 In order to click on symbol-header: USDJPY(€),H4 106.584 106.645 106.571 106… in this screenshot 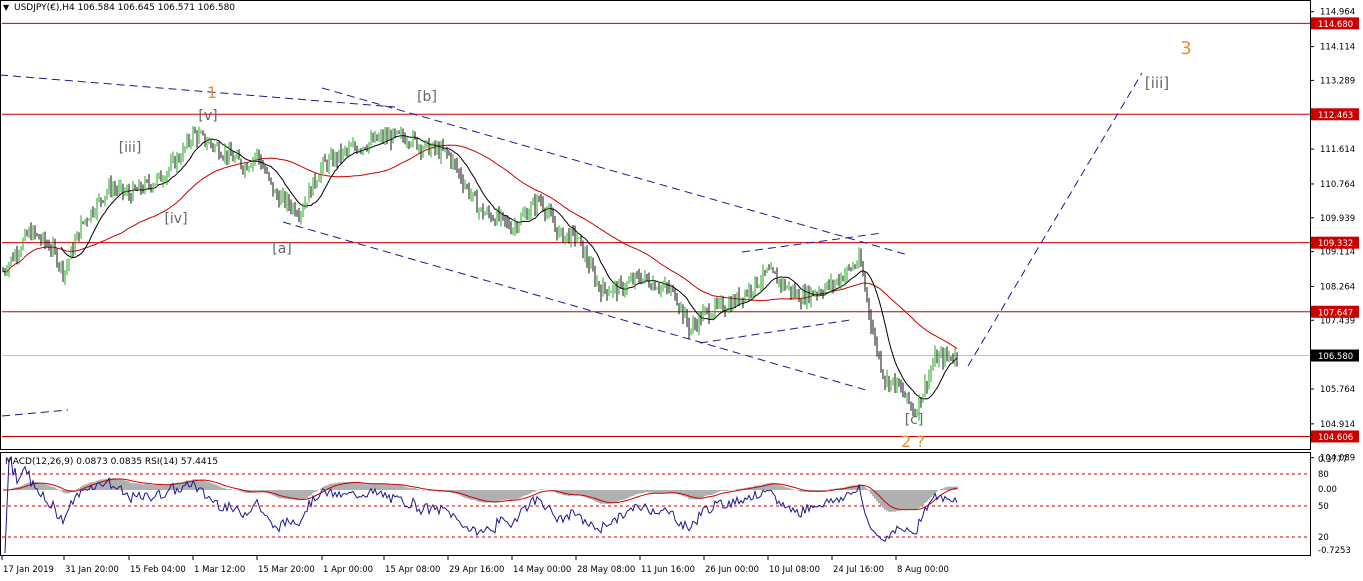, I will do `click(124, 8)`.